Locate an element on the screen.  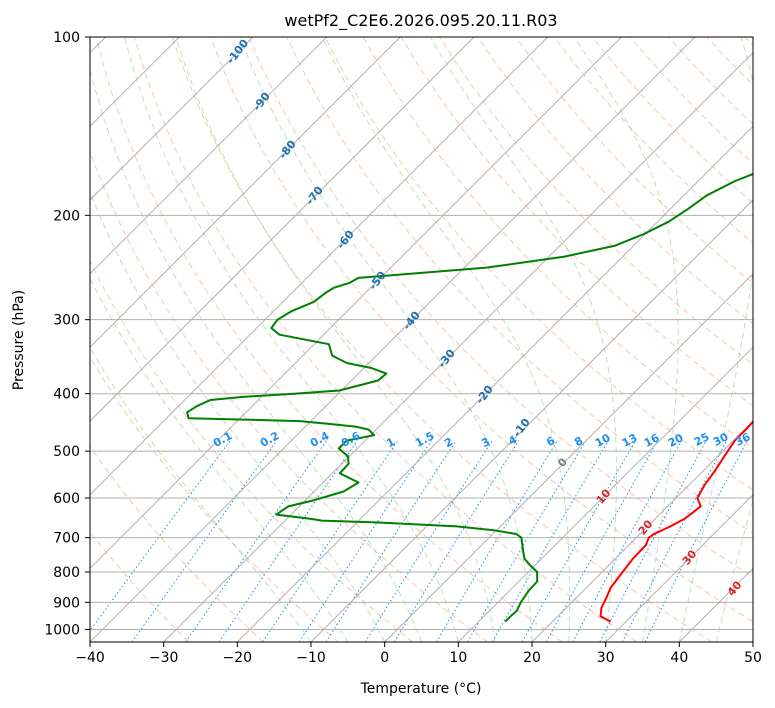
moist-adiabat-label: 40 is located at coordinates (735, 588).